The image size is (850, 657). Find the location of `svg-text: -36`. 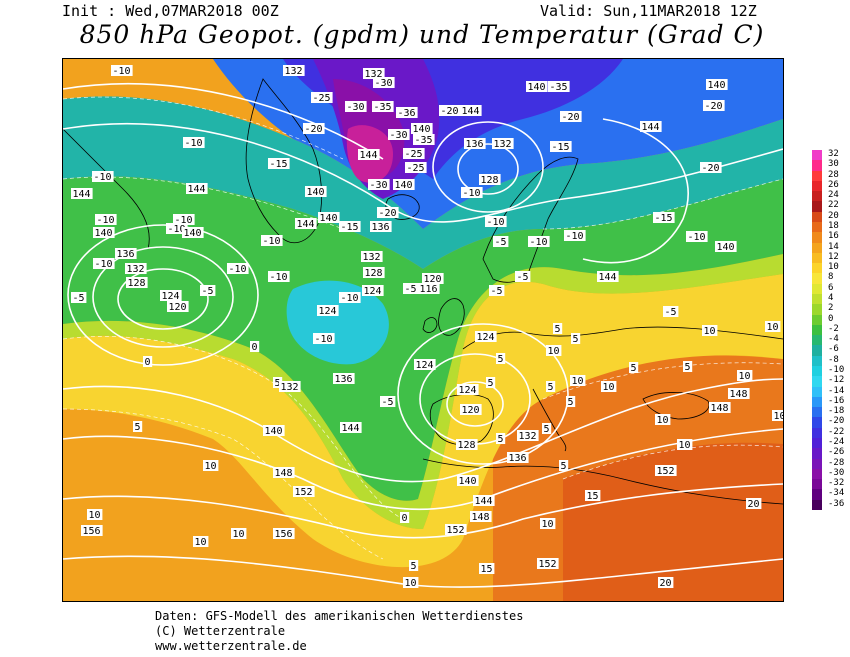

svg-text: -36 is located at coordinates (407, 113).